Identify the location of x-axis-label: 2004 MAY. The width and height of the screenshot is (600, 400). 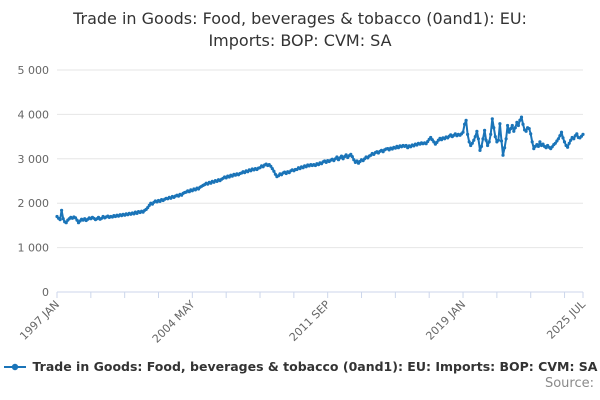
(174, 322).